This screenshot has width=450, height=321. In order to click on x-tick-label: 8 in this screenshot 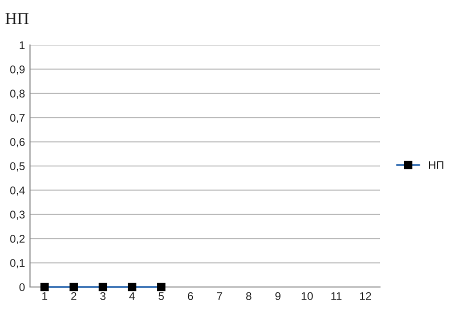, I will do `click(249, 296)`.